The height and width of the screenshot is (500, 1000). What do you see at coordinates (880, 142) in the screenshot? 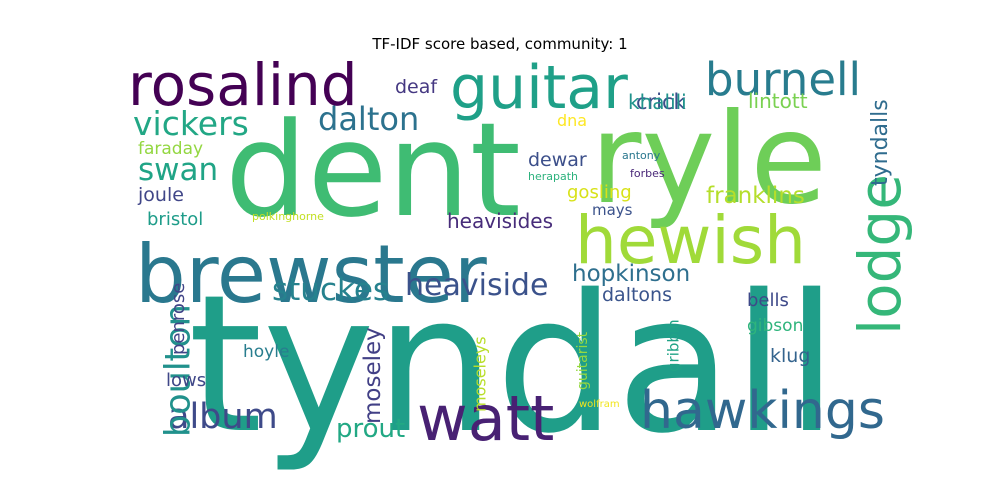
I see `word-tyndalls: tyndalls` at bounding box center [880, 142].